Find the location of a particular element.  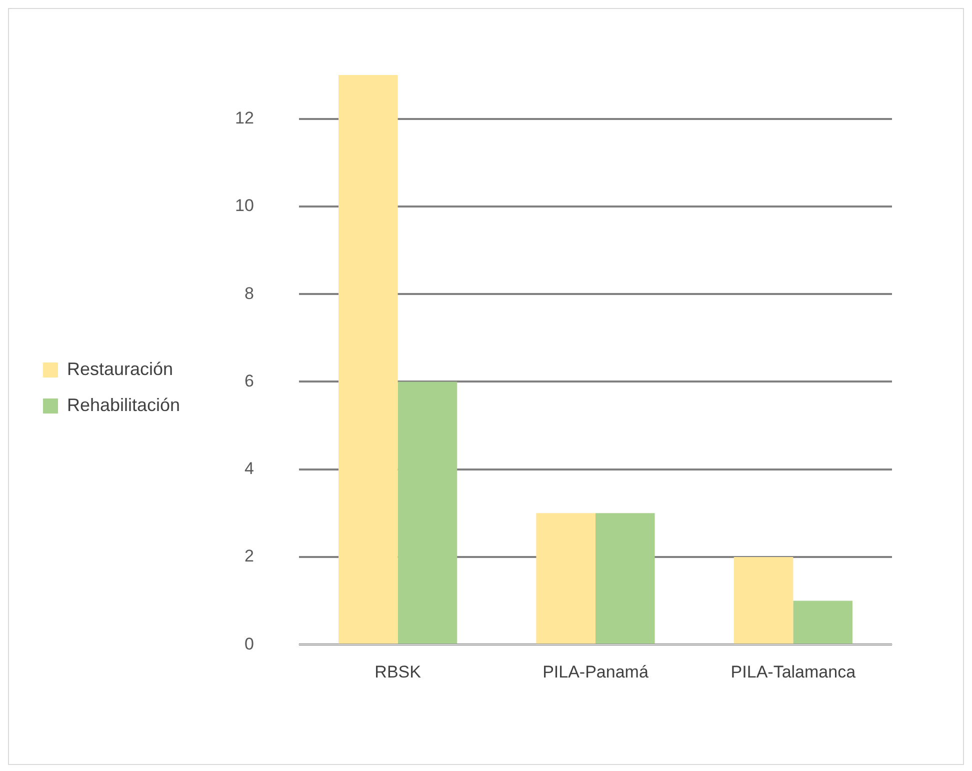

legend-label: Rehabilitación is located at coordinates (123, 404).